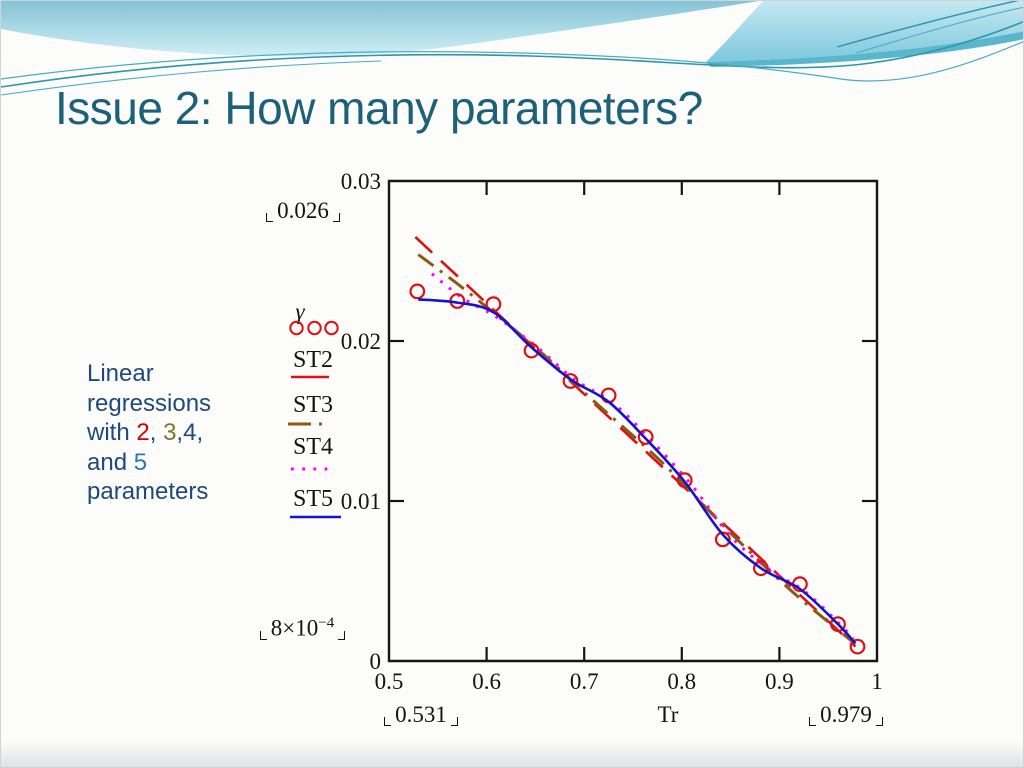  What do you see at coordinates (326, 623) in the screenshot?
I see `y-axis-lower-limit-exponent: −4` at bounding box center [326, 623].